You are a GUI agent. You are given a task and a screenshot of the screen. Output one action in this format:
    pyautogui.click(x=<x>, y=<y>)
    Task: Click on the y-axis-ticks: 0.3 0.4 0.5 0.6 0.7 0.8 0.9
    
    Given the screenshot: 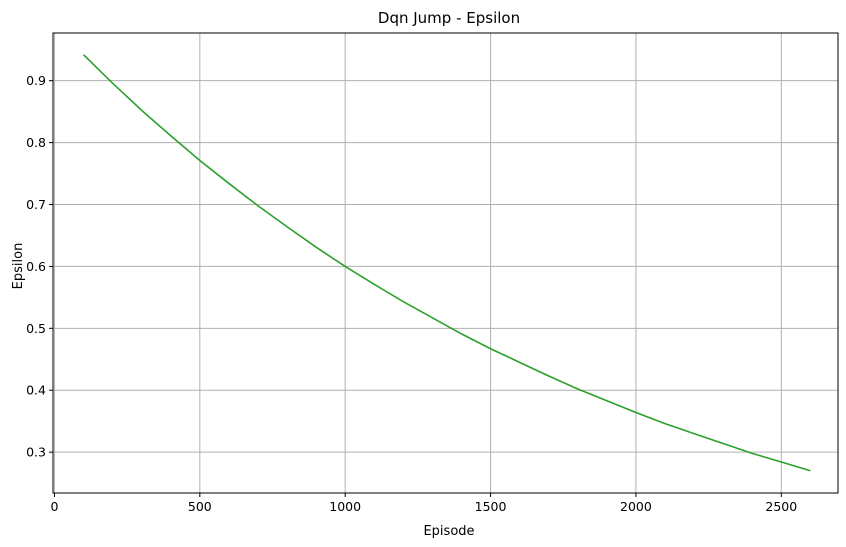 What is the action you would take?
    pyautogui.click(x=39, y=266)
    